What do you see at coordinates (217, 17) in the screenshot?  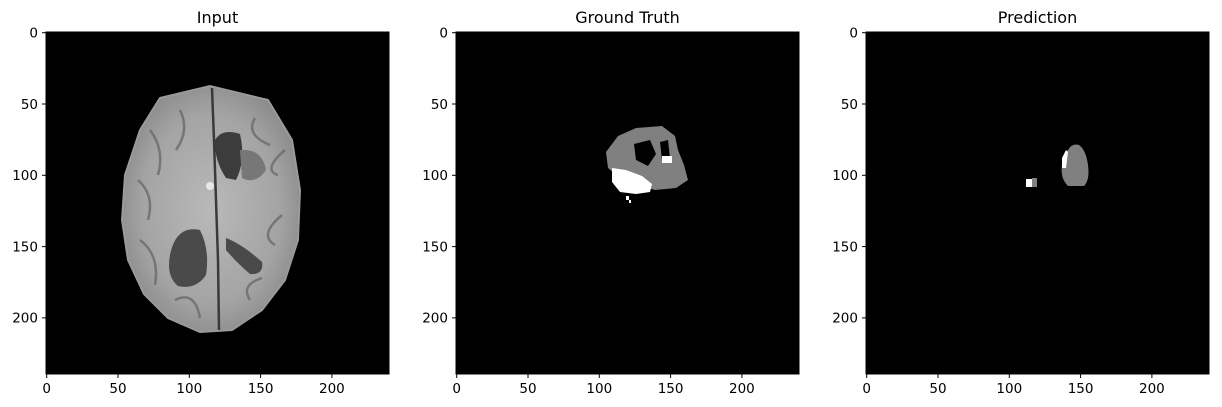 I see `panel-title-input: Input` at bounding box center [217, 17].